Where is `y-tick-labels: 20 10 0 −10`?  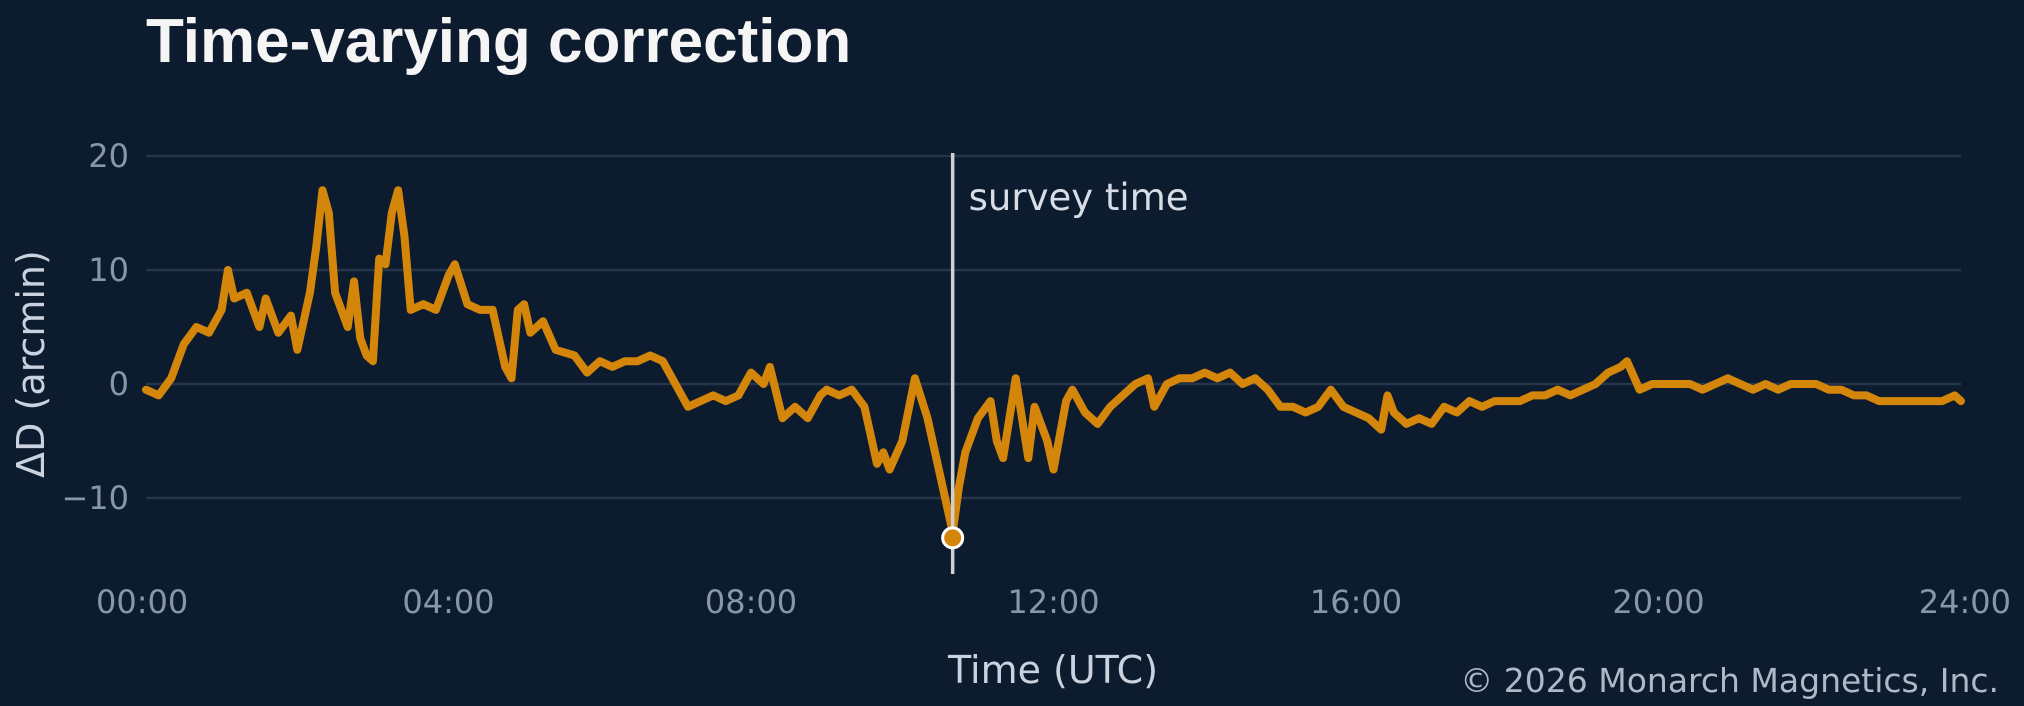
y-tick-labels: 20 10 0 −10 is located at coordinates (95, 327).